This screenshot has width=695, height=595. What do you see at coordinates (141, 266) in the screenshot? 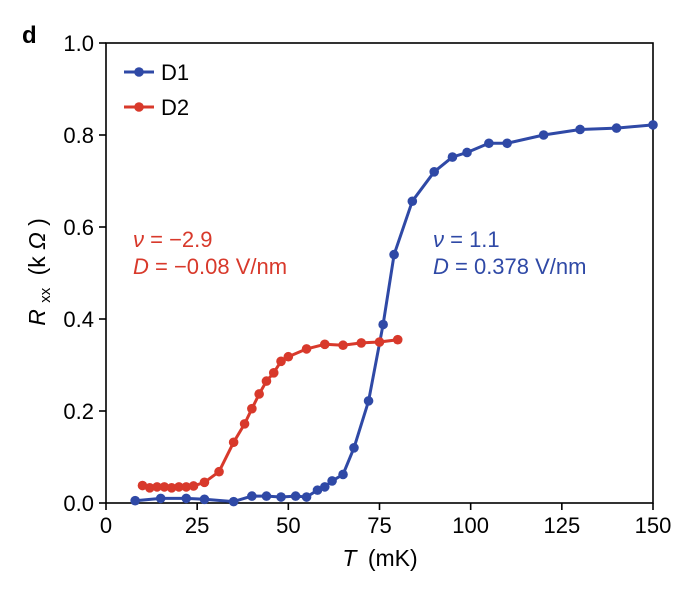
I see `annotation-d2-d-symbol: D` at bounding box center [141, 266].